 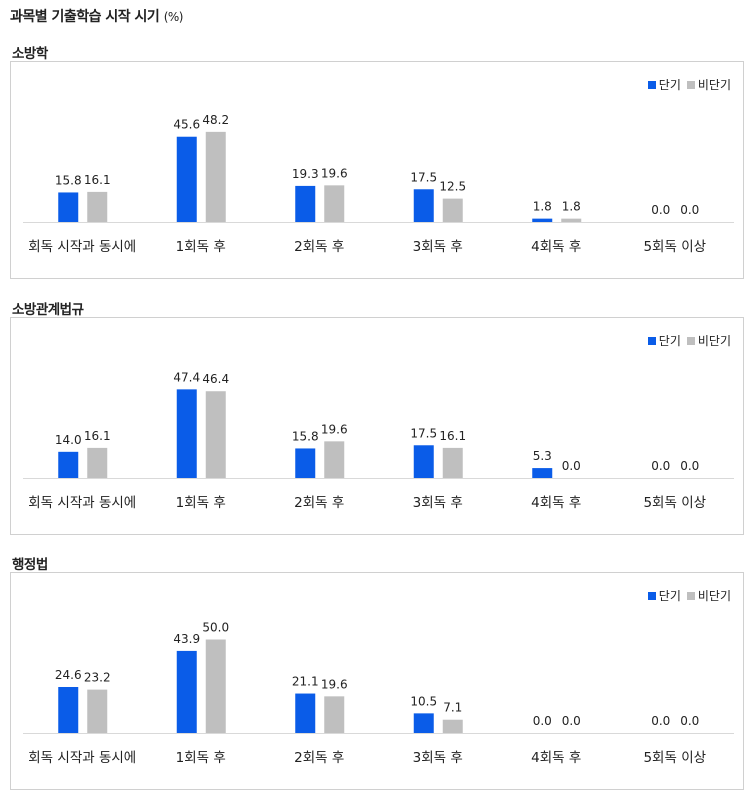 I want to click on data-label: 7.1, so click(x=452, y=708).